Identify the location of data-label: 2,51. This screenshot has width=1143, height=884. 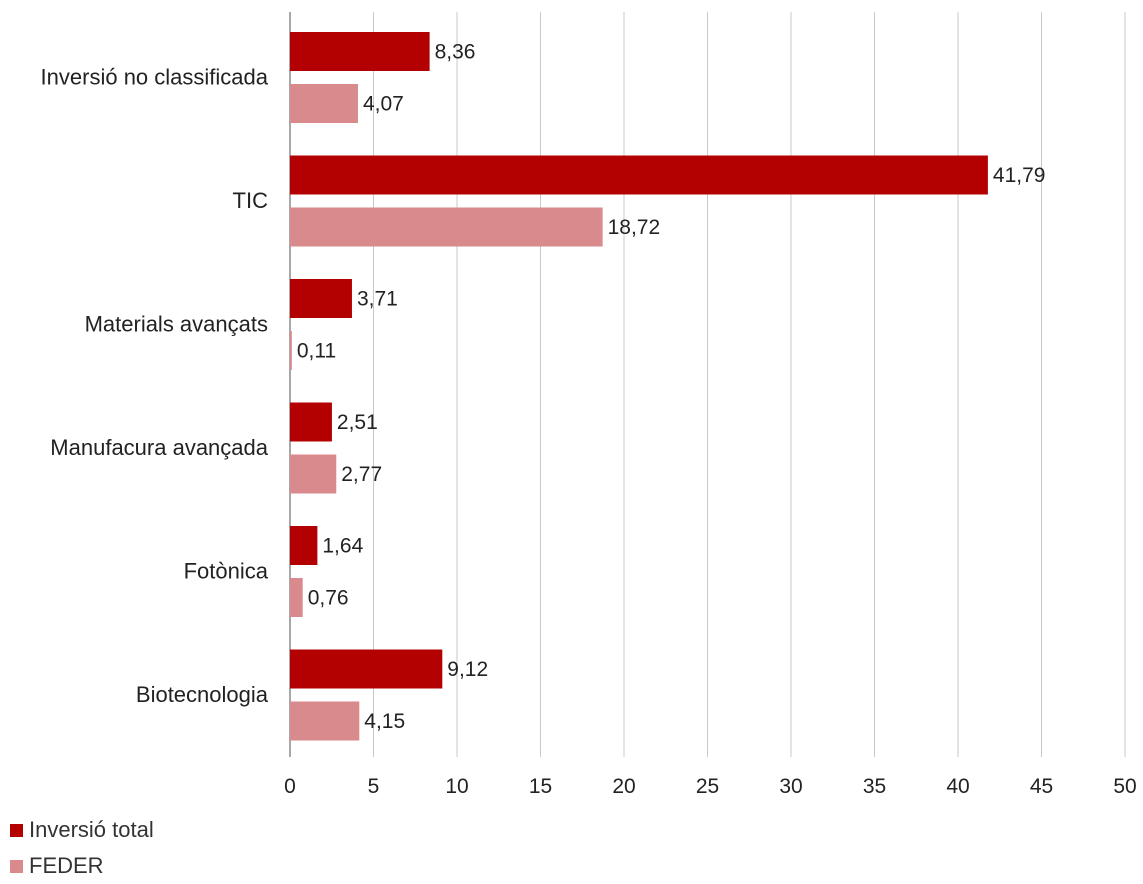
(357, 422).